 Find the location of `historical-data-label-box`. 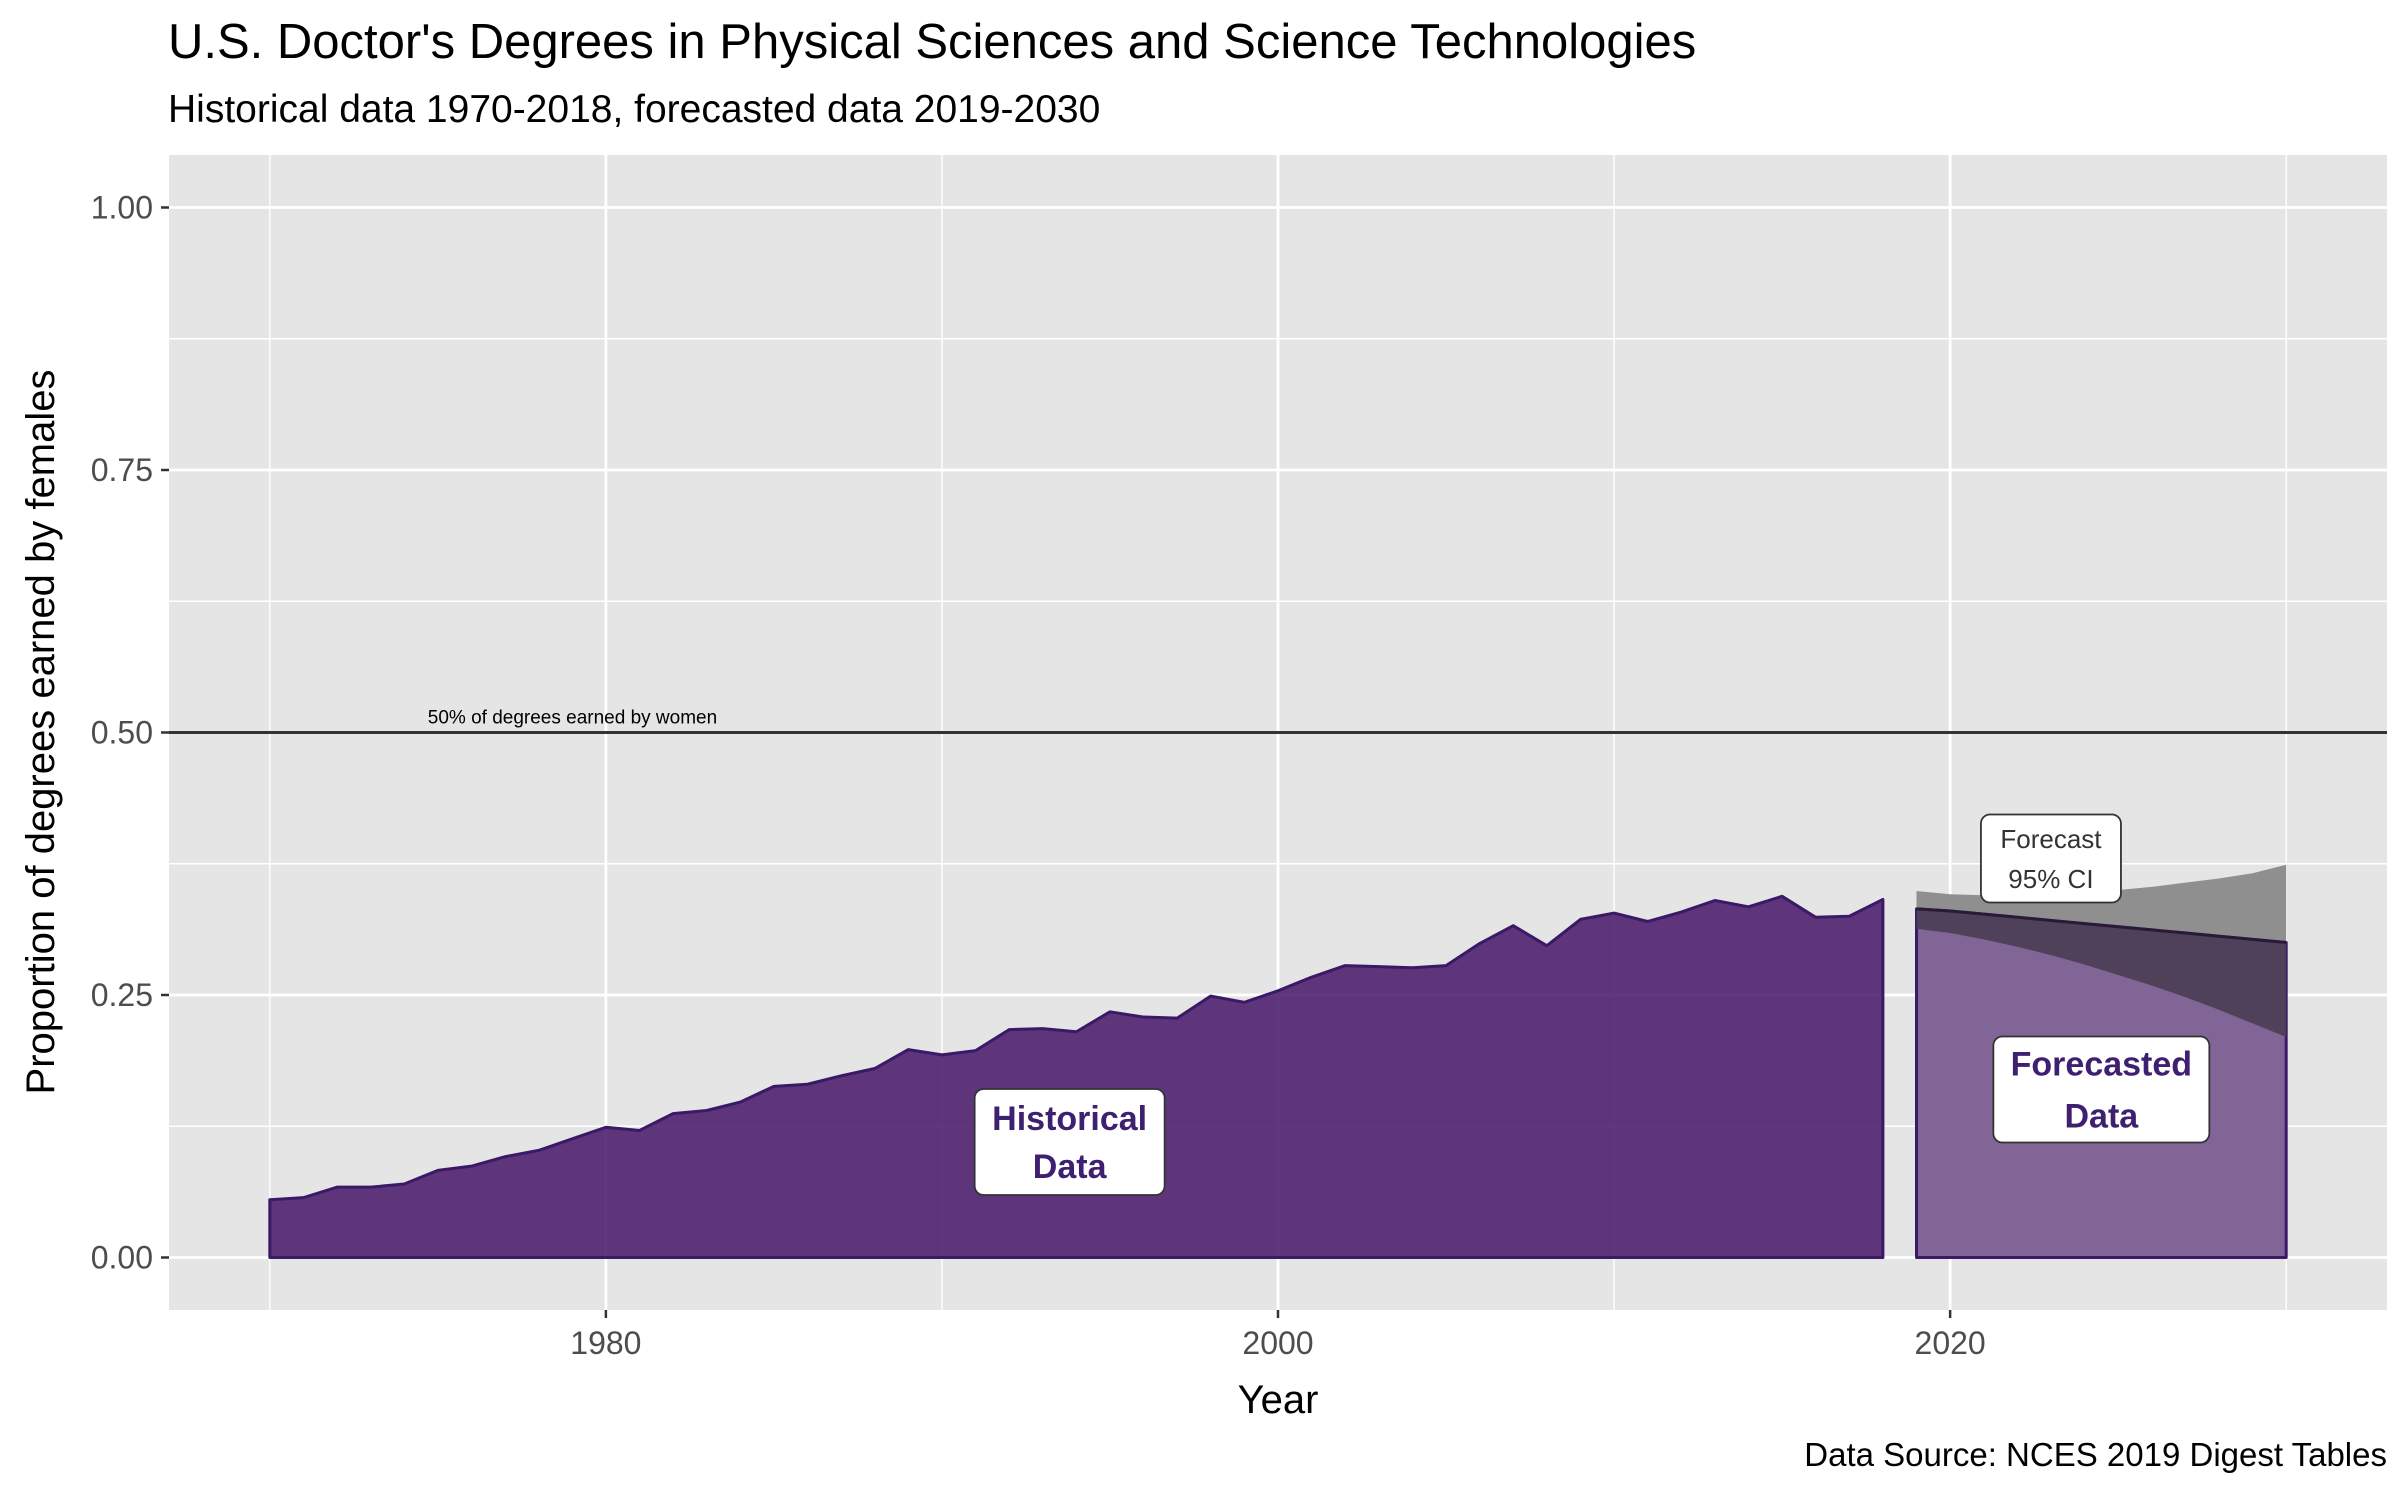

historical-data-label-box is located at coordinates (1069, 1142).